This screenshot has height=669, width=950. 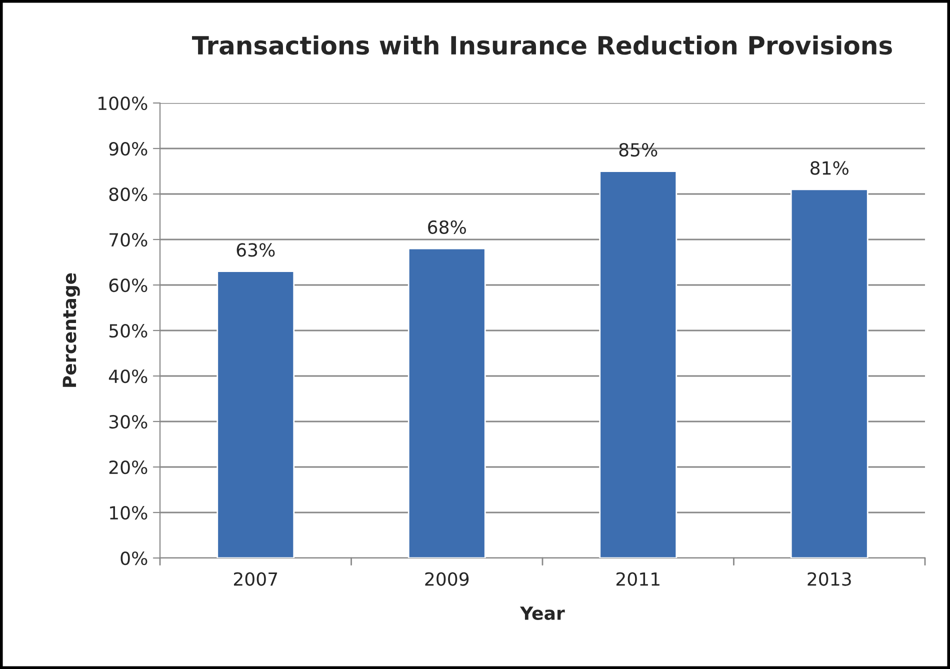 I want to click on data-label: 63%, so click(x=255, y=250).